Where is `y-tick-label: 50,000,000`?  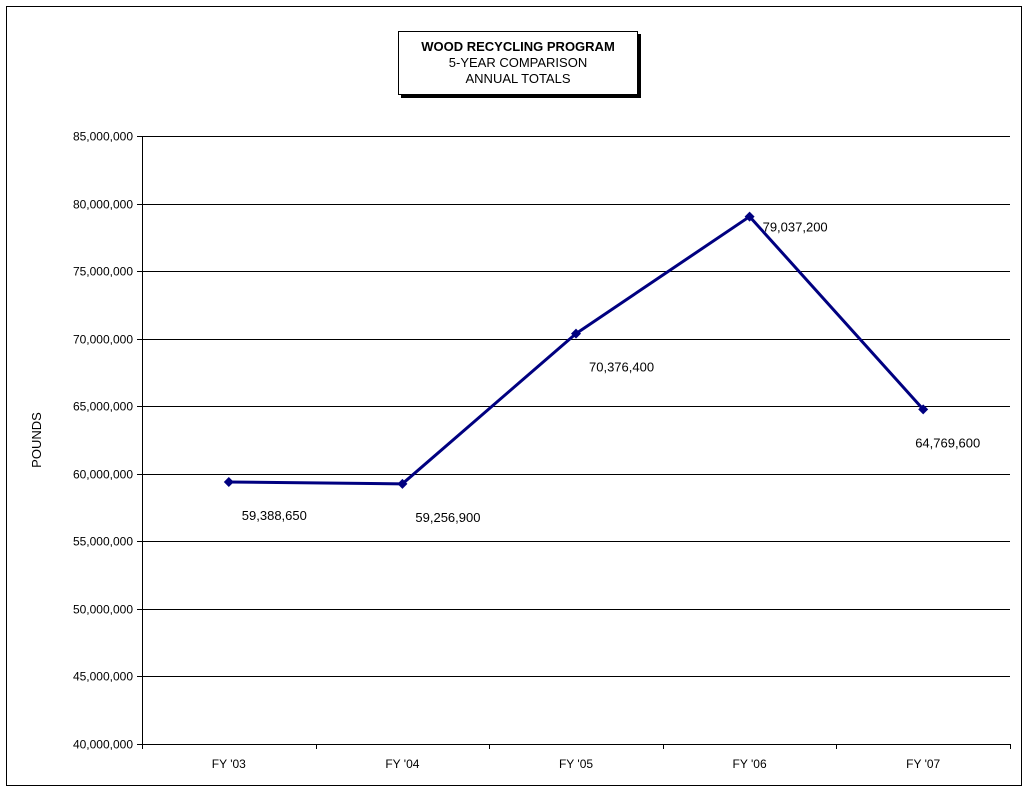
y-tick-label: 50,000,000 is located at coordinates (103, 610).